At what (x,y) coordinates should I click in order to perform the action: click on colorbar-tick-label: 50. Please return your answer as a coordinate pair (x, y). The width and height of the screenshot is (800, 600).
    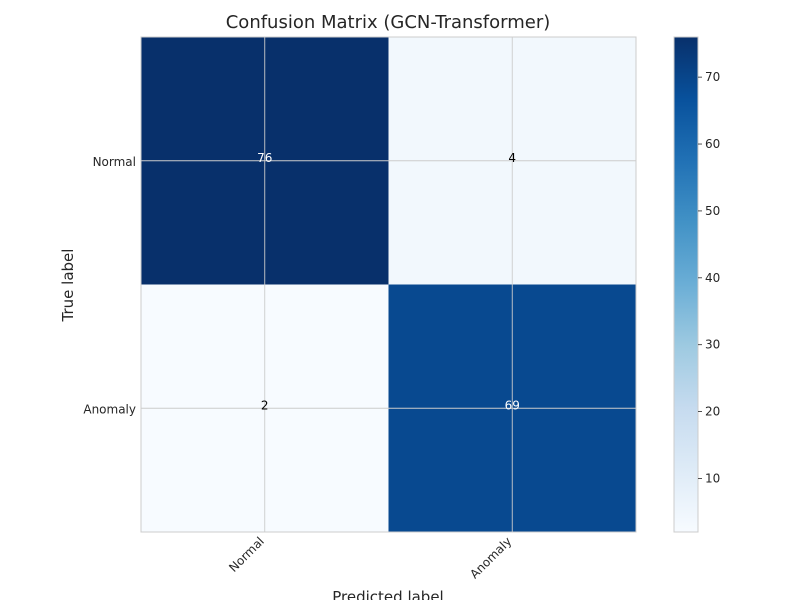
    Looking at the image, I should click on (712, 211).